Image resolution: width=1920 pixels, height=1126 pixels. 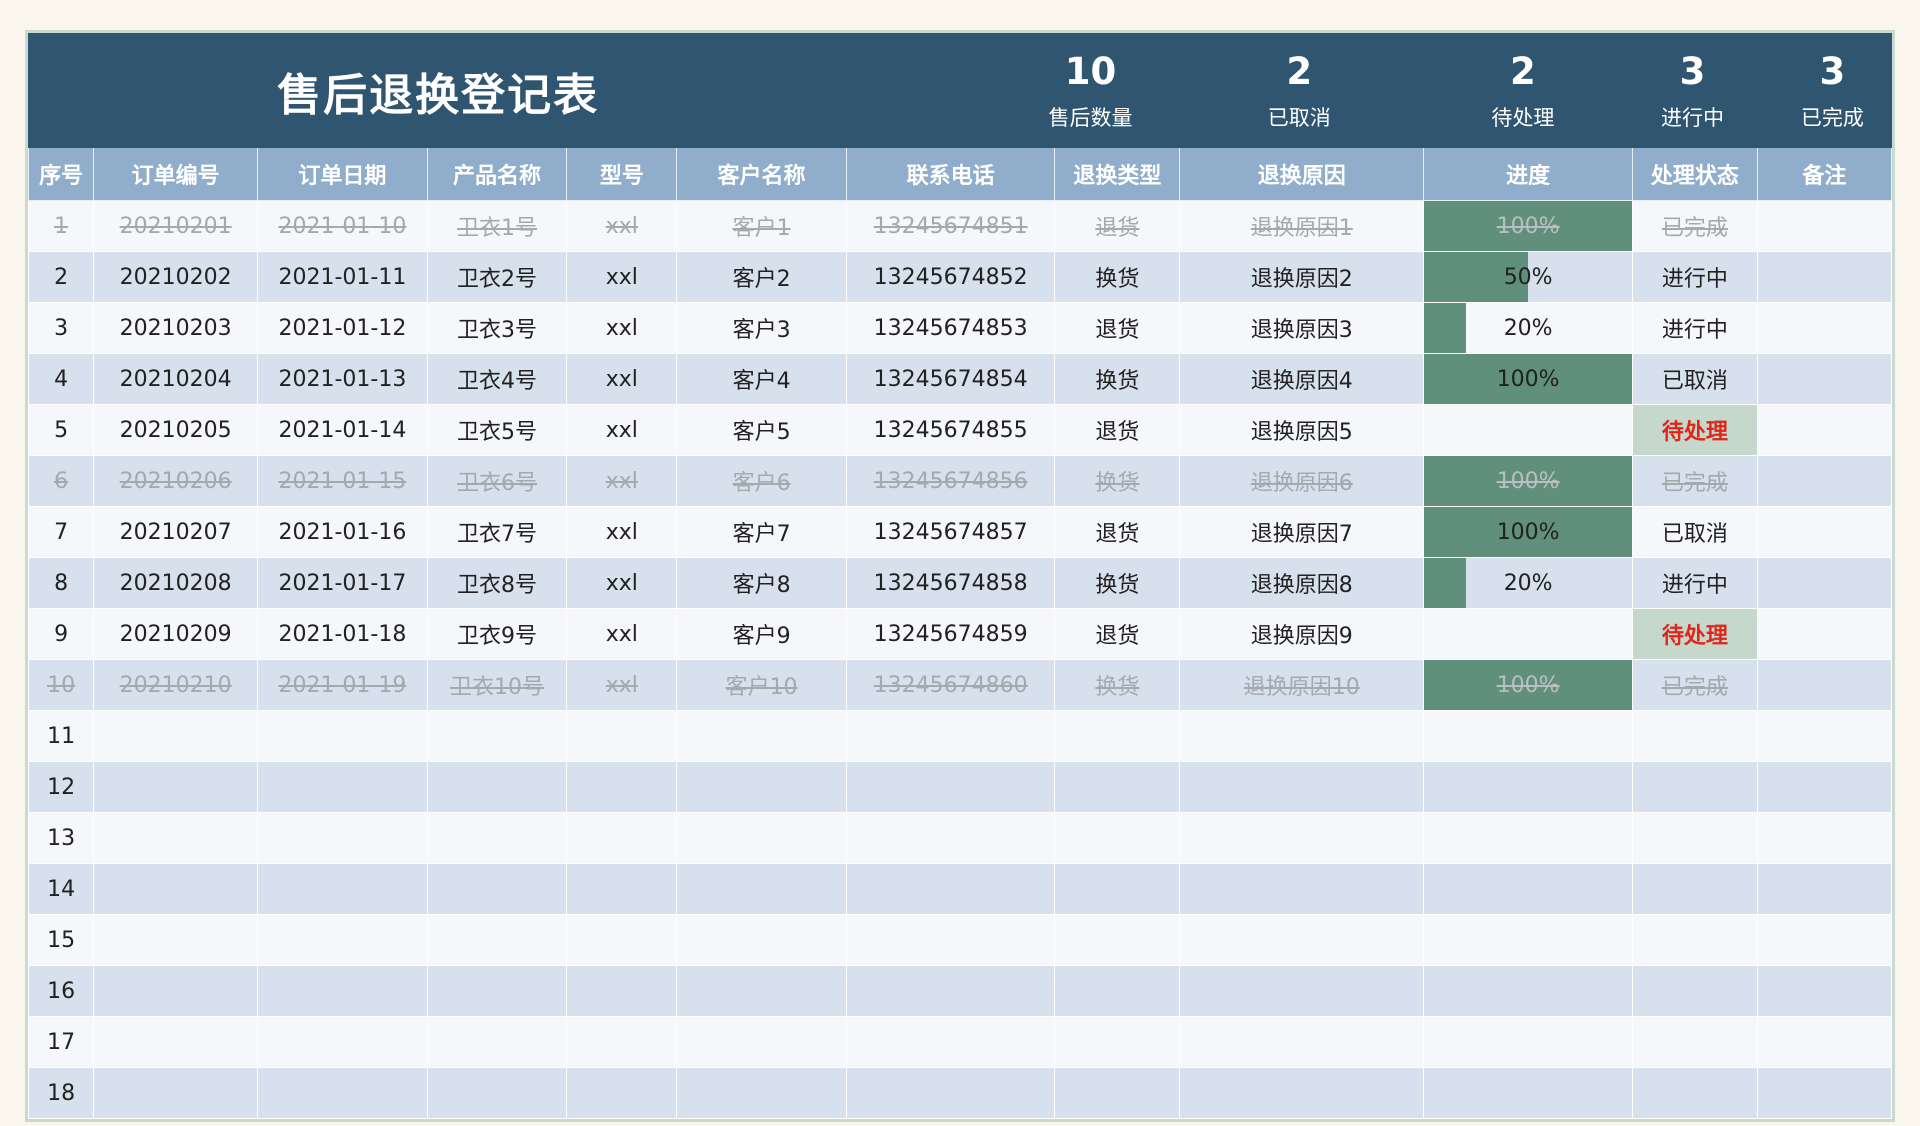 I want to click on cell-product: 卫衣10号, so click(x=497, y=685).